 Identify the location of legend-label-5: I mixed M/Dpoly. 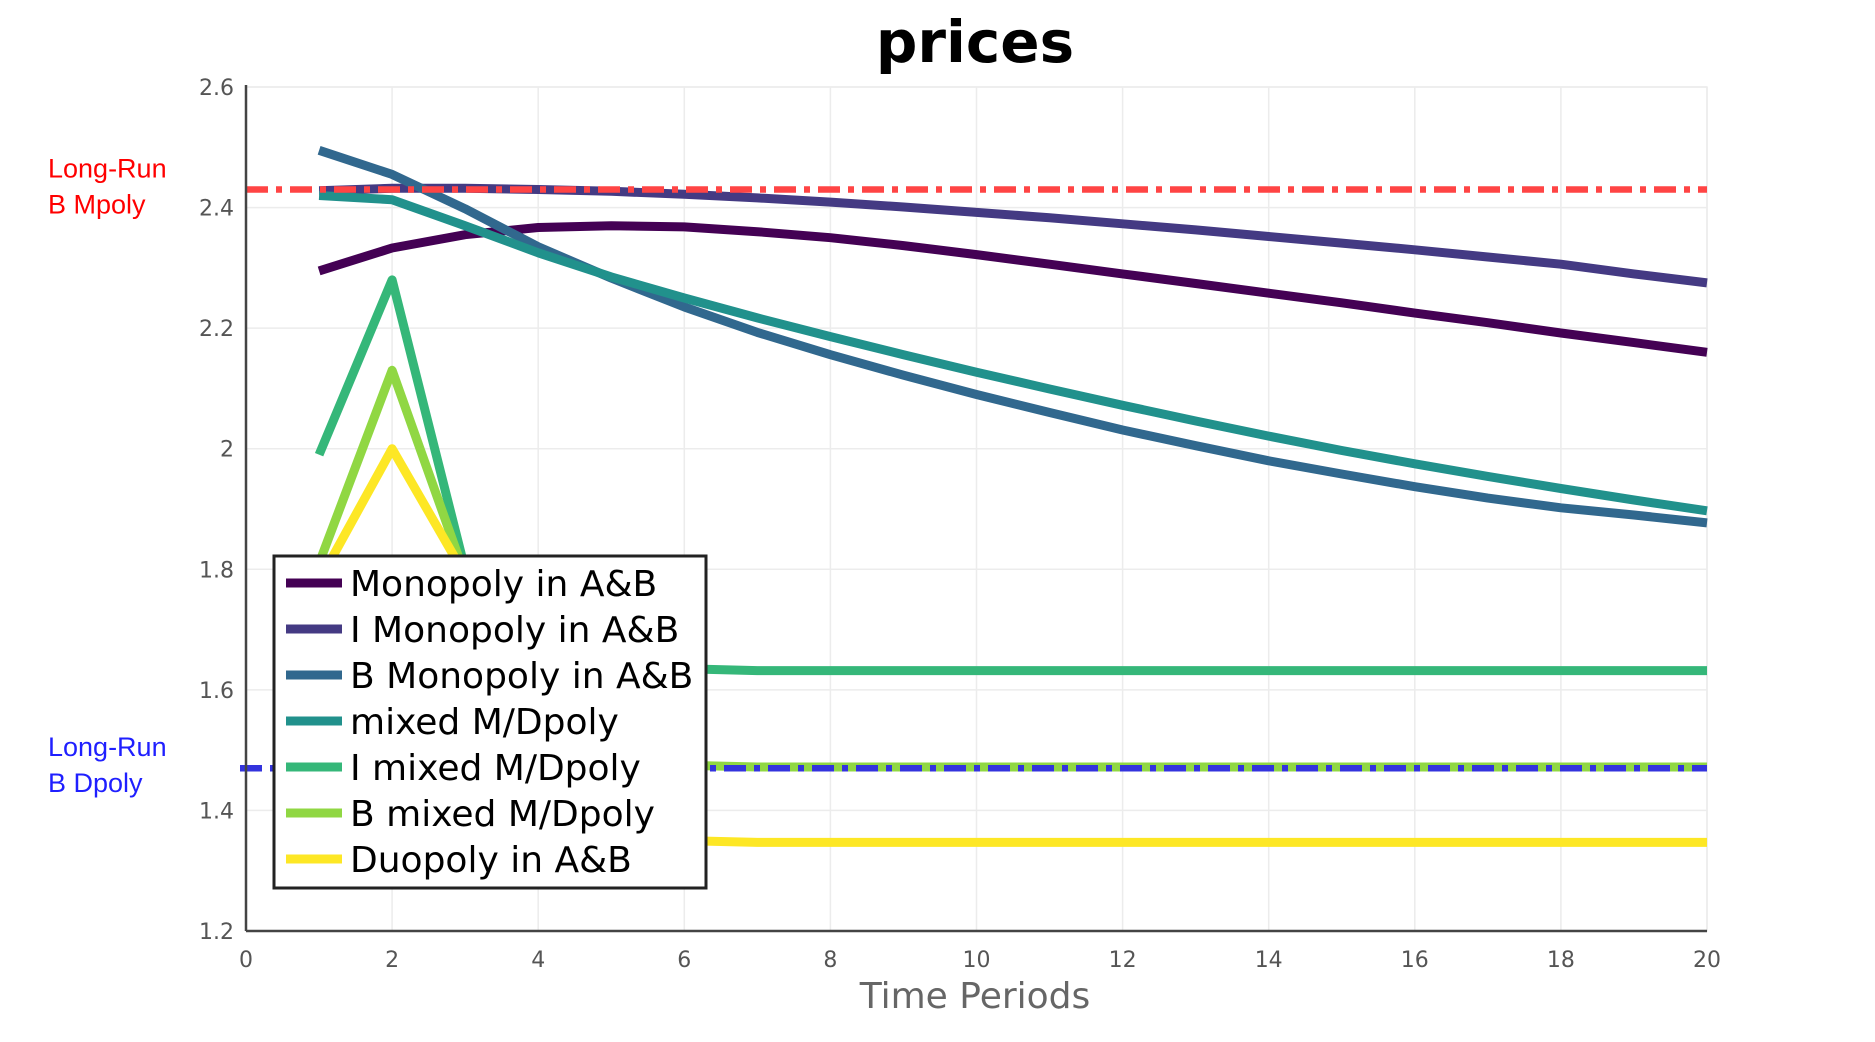
(495, 768).